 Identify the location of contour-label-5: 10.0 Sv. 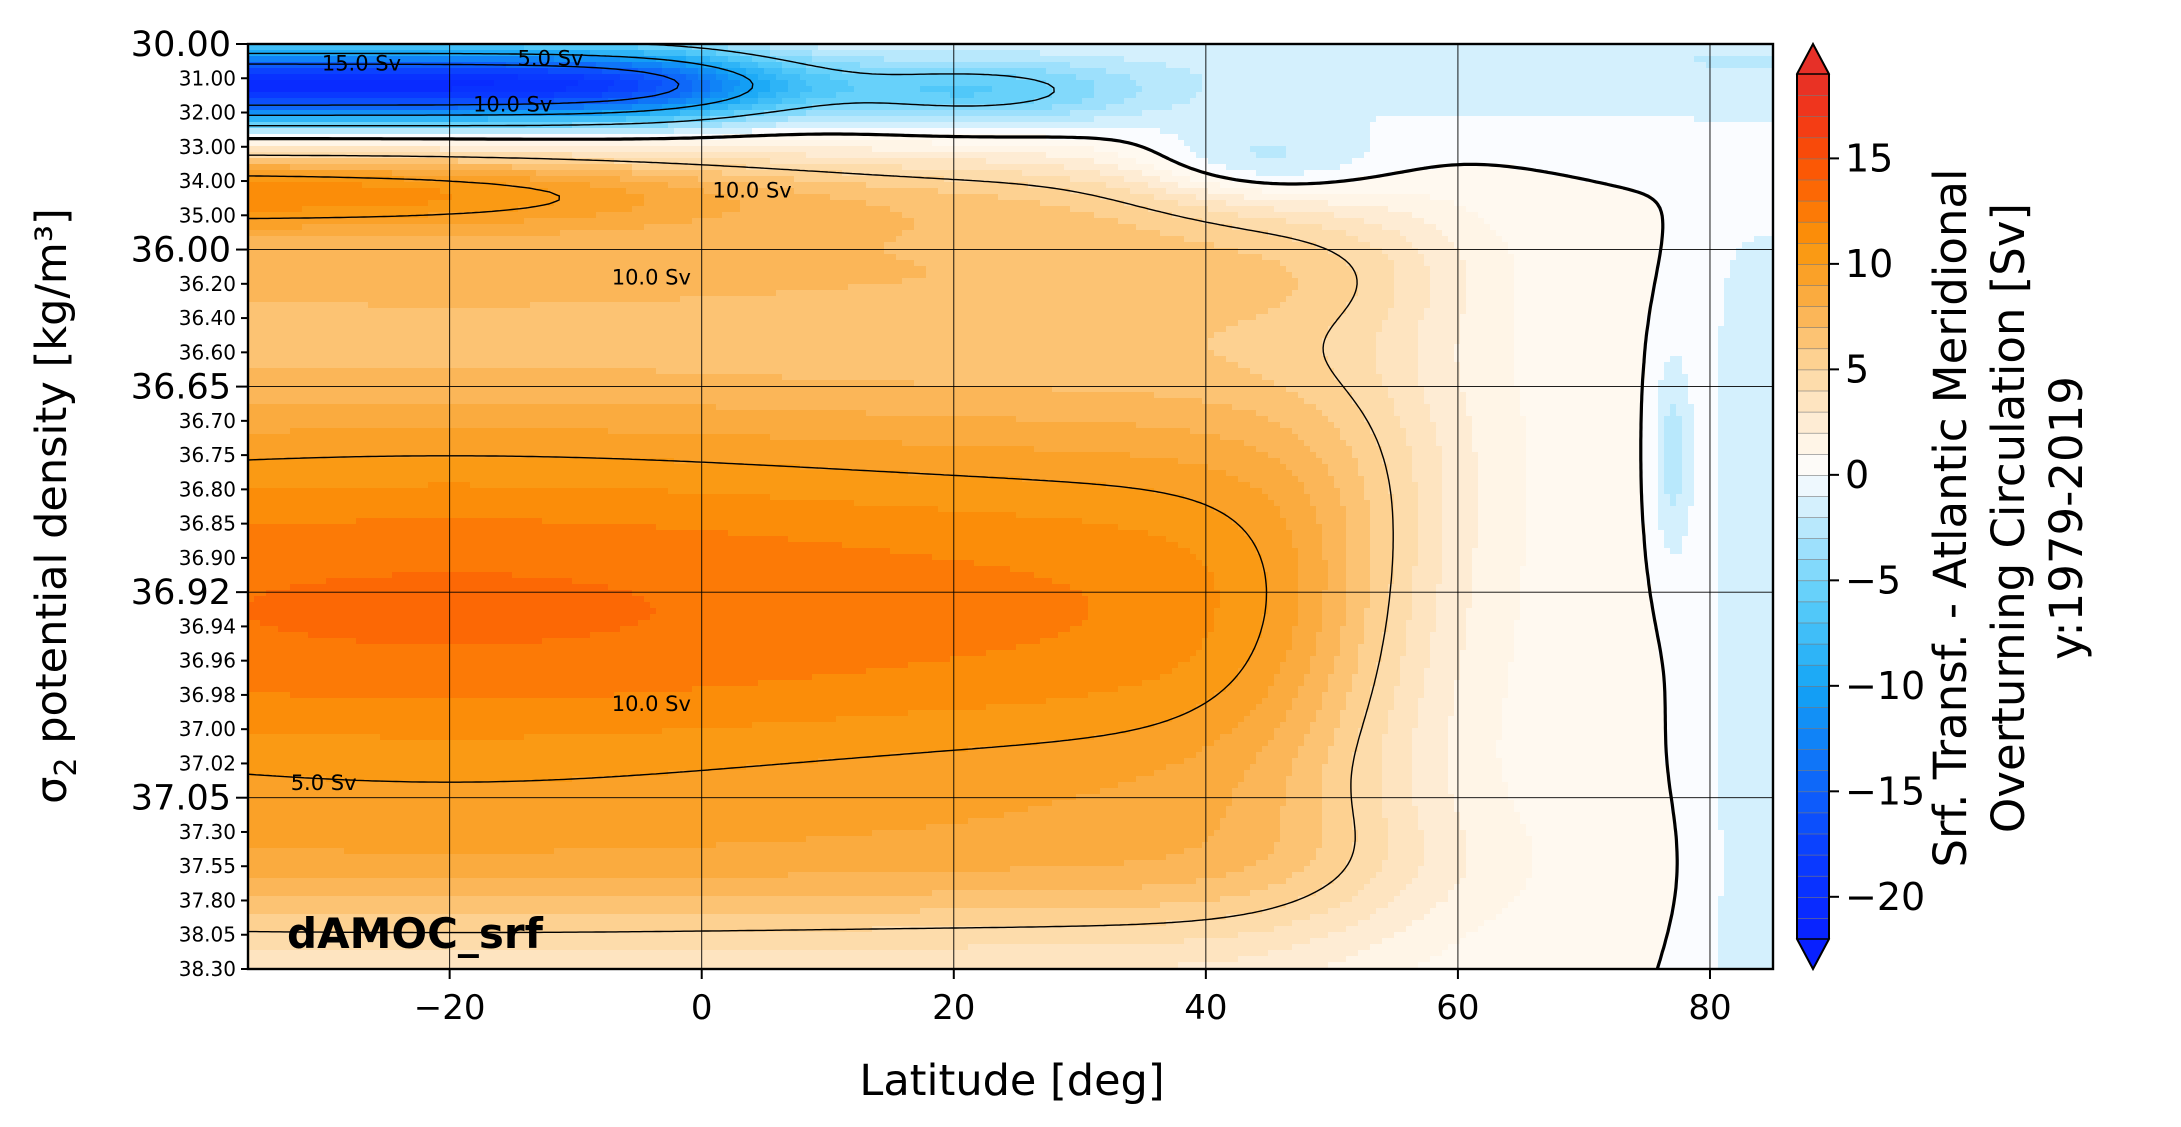
(651, 704).